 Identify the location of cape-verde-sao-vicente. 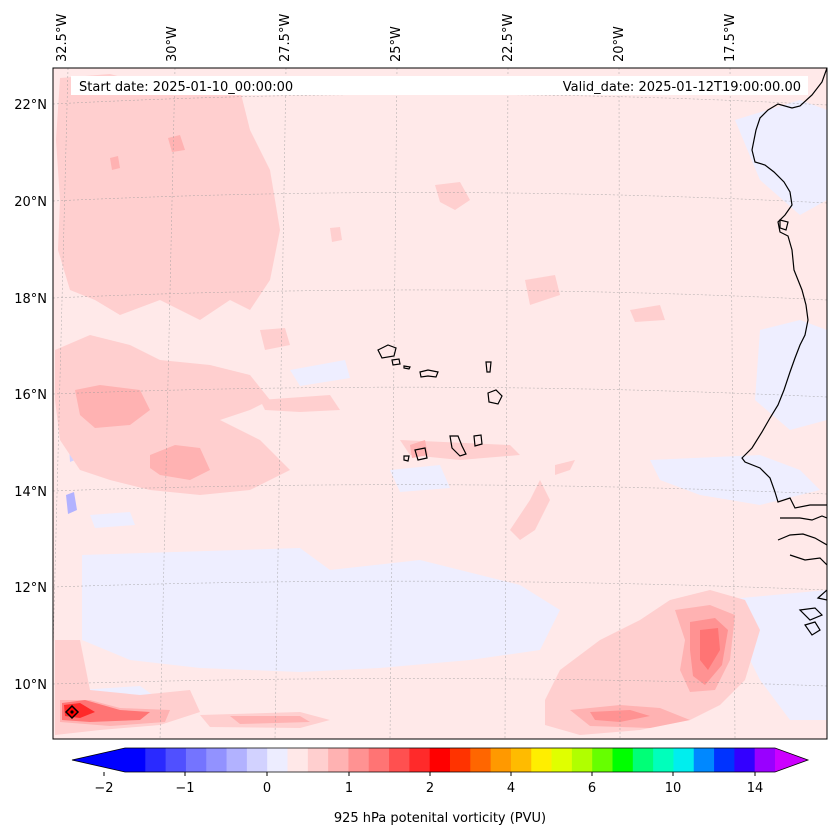
(396, 362).